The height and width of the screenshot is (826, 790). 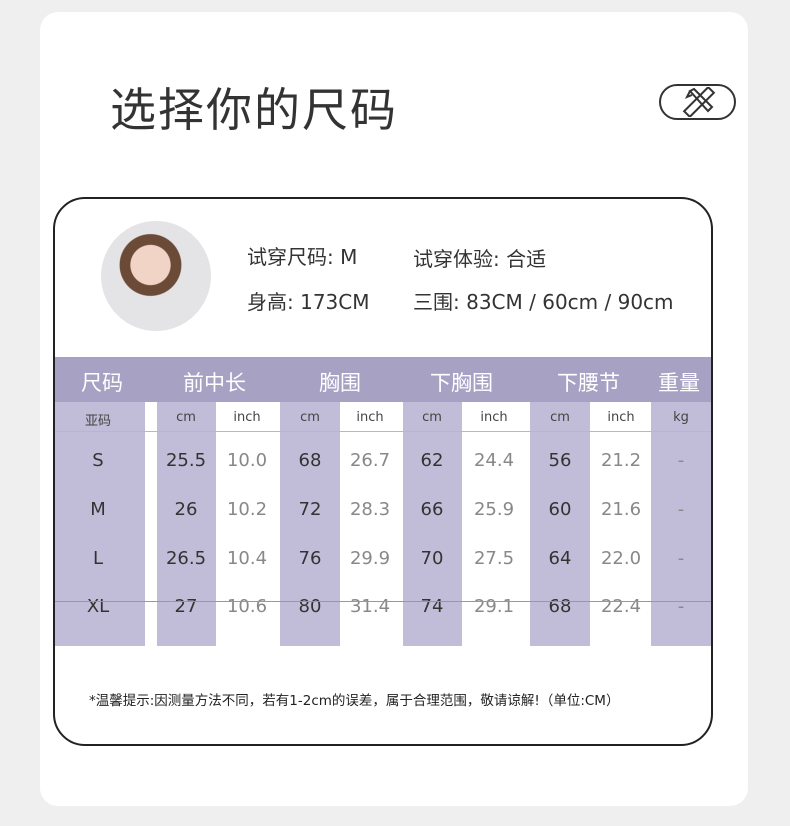 I want to click on table-cell: 10.0, so click(x=247, y=460).